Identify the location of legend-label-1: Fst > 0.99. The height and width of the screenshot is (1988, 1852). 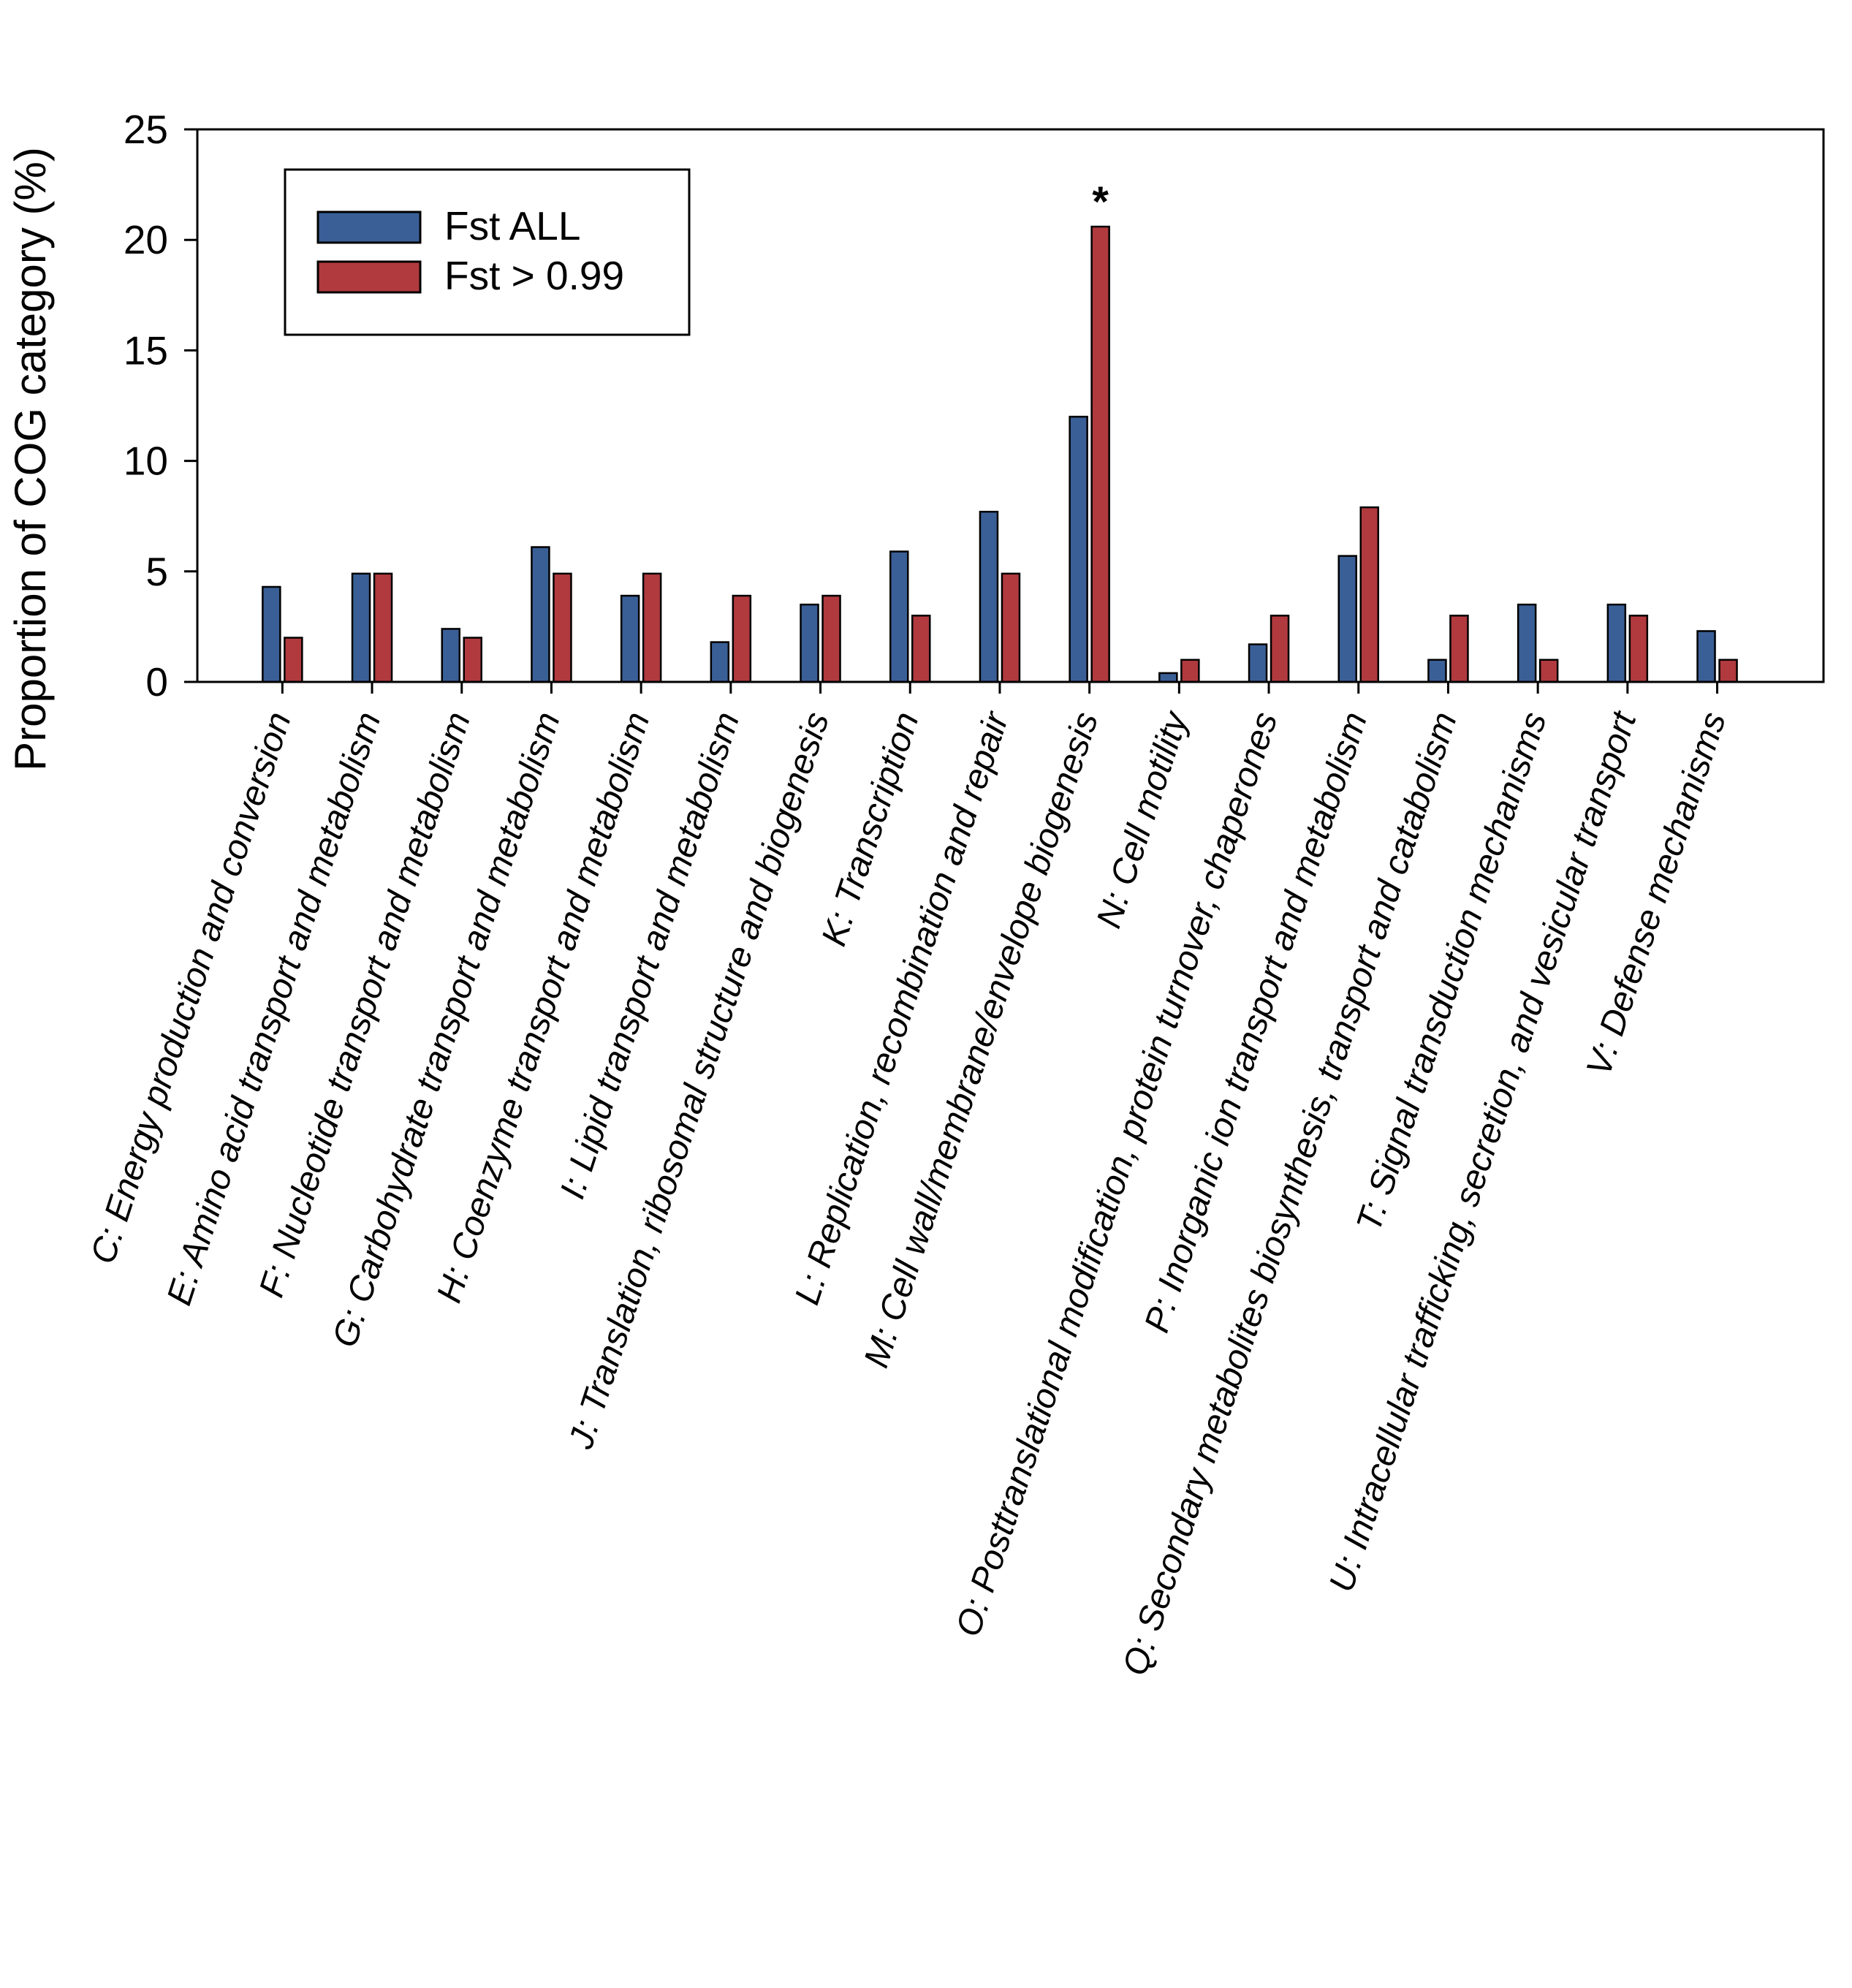
(534, 275).